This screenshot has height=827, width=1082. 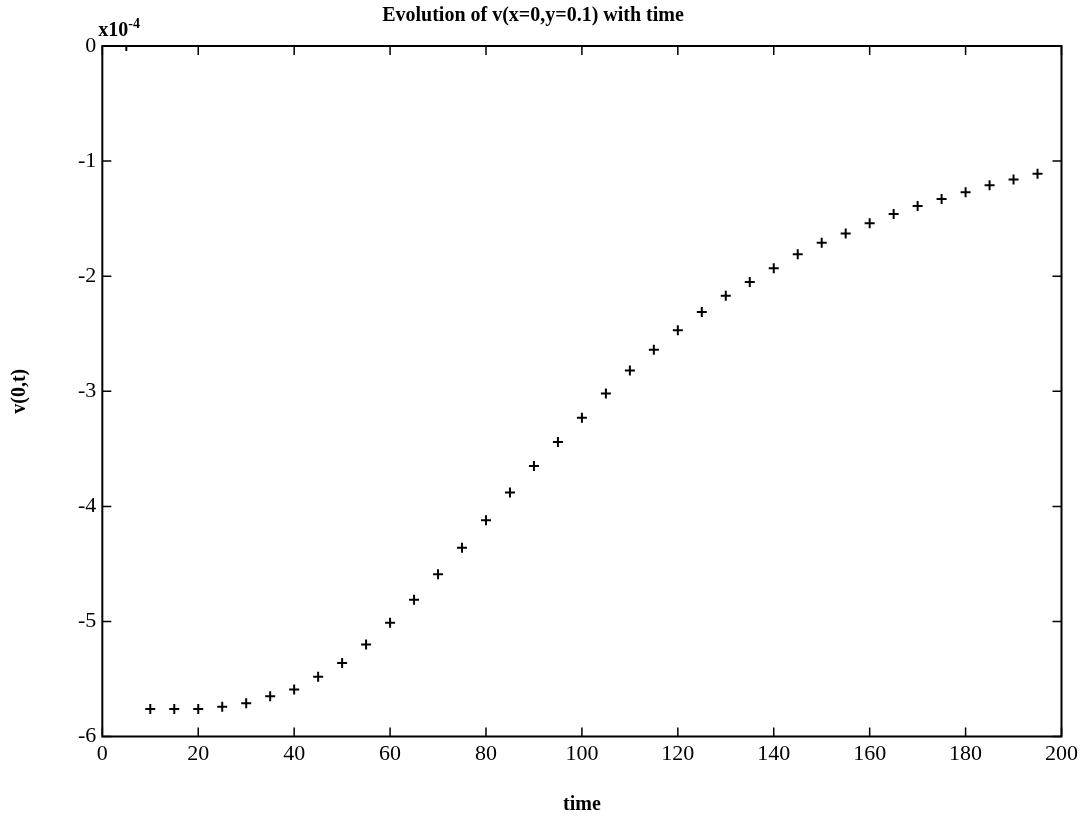 What do you see at coordinates (486, 752) in the screenshot?
I see `x-tick-label: 80` at bounding box center [486, 752].